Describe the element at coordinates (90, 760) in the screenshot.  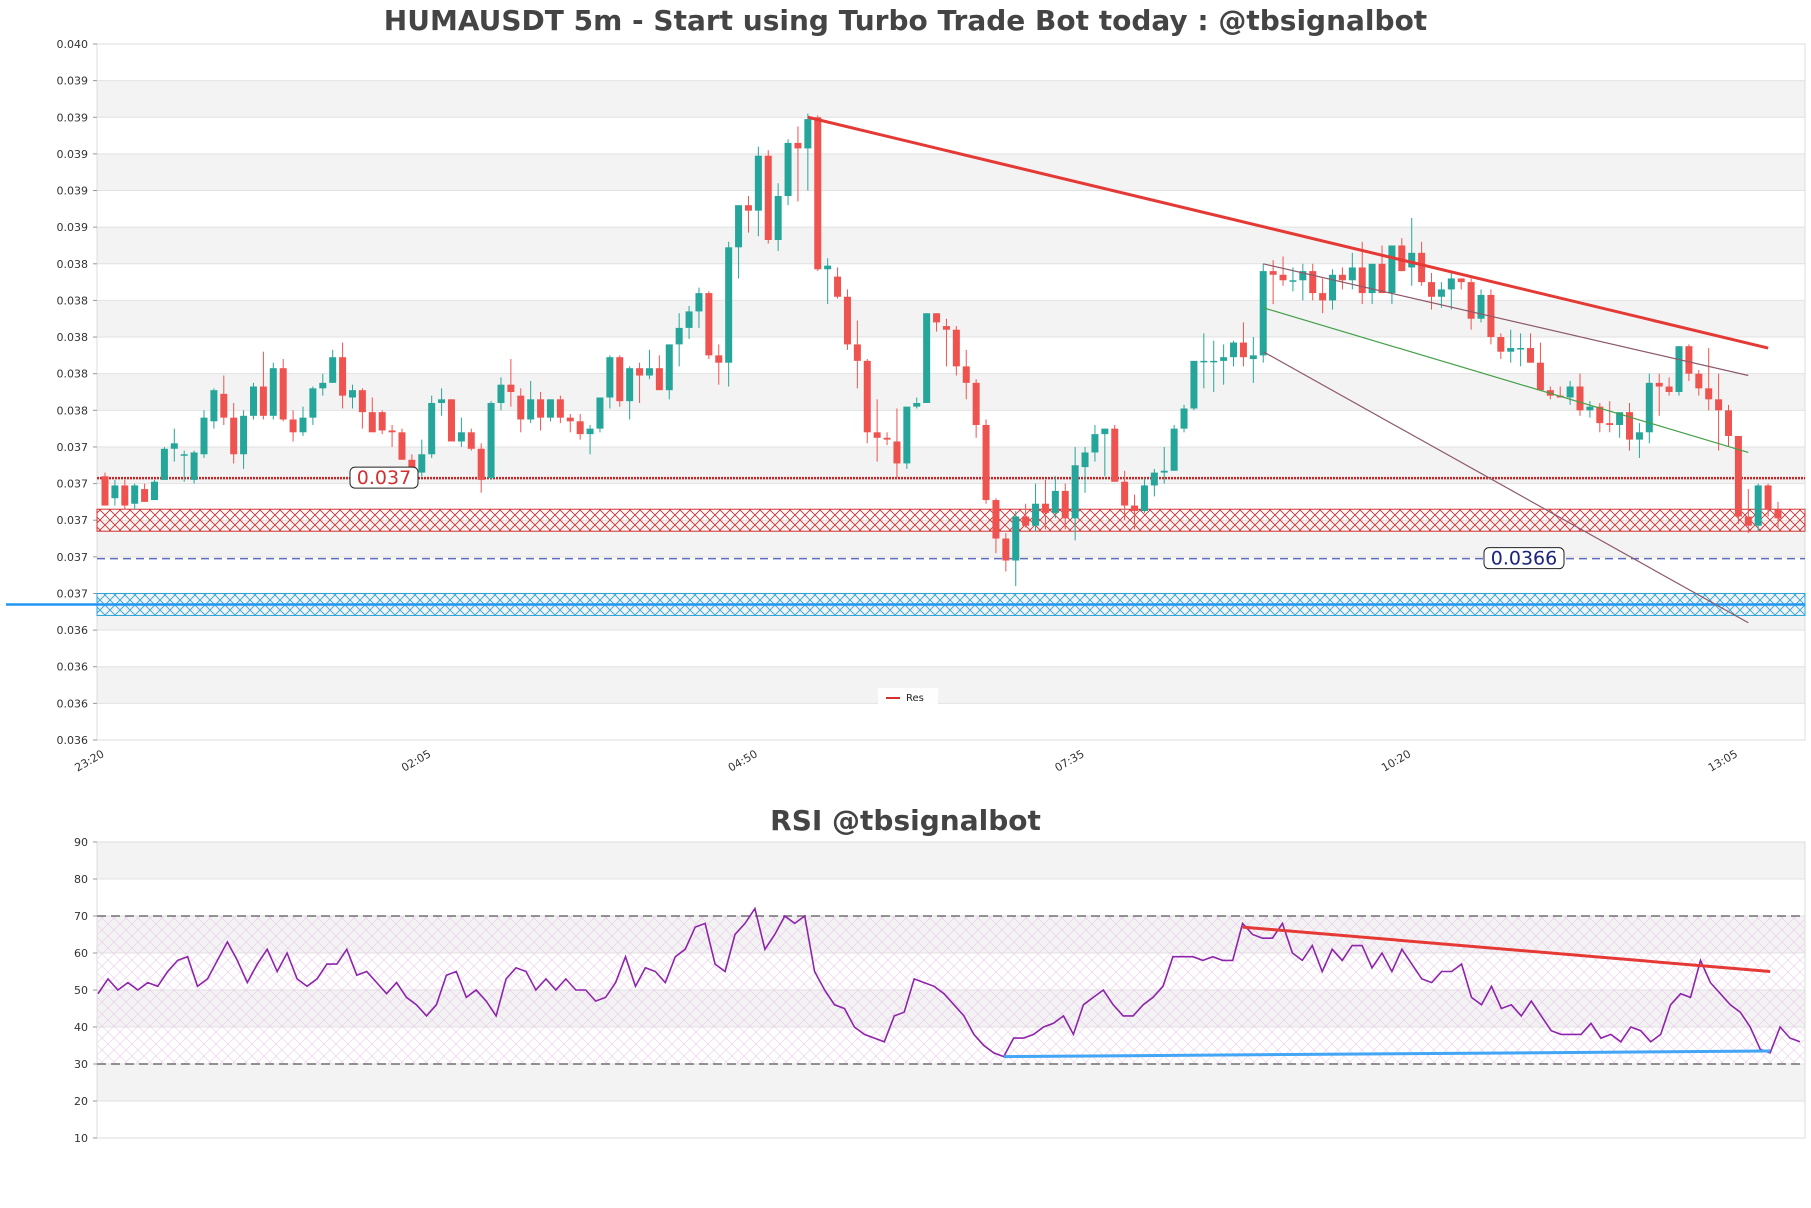
I see `price-x-tick-label: 23:20` at that location.